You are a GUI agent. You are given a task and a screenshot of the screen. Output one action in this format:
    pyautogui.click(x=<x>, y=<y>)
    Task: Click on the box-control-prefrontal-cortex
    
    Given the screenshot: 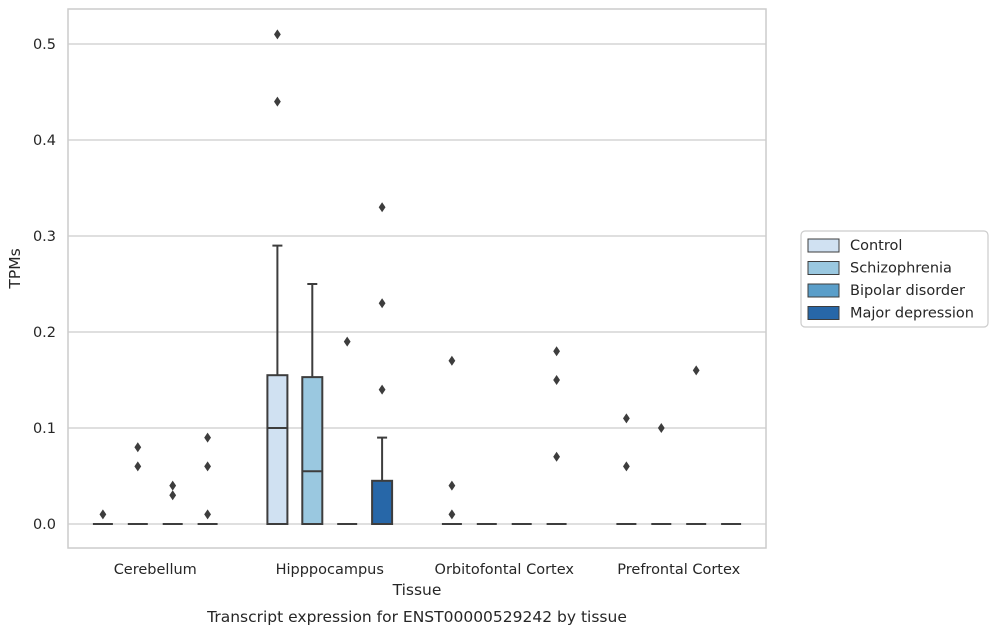 What is the action you would take?
    pyautogui.click(x=626, y=469)
    